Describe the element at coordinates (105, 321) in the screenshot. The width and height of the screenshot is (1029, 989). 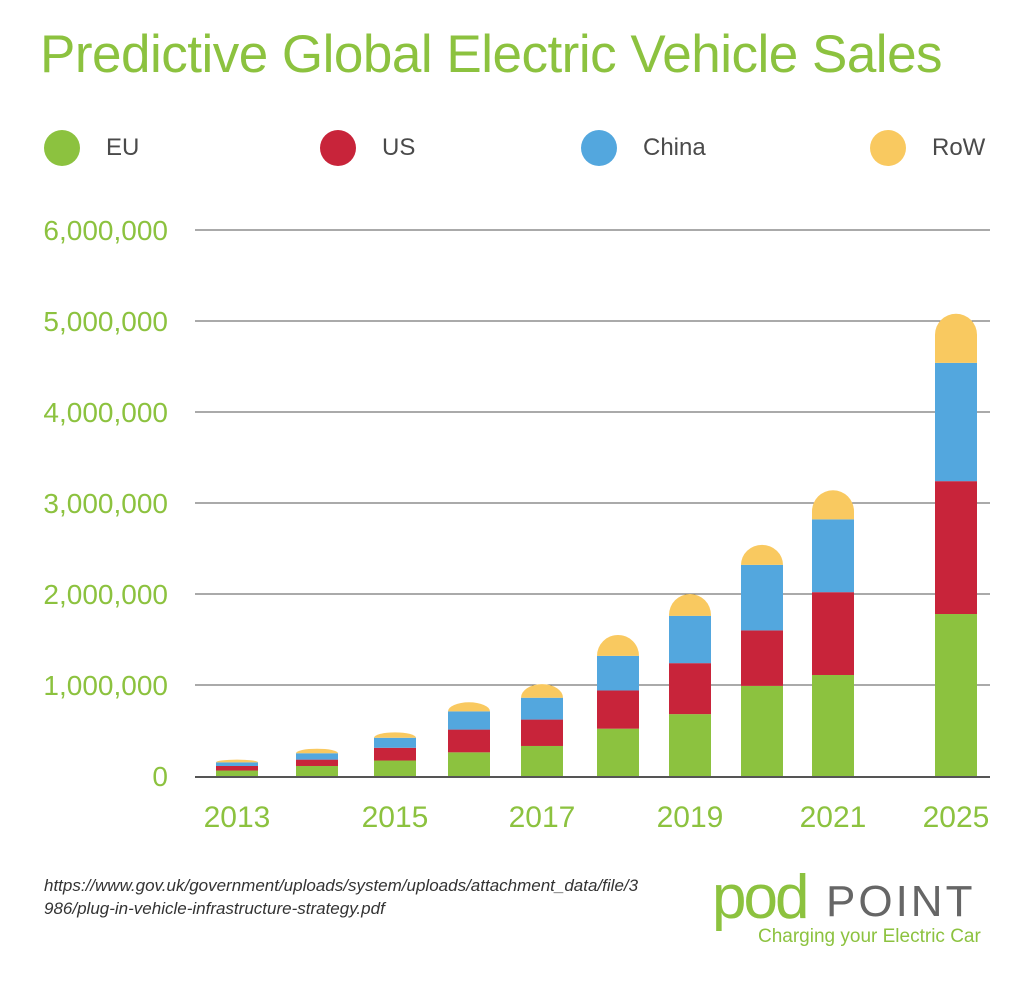
I see `y-tick-label: 5,000,000` at that location.